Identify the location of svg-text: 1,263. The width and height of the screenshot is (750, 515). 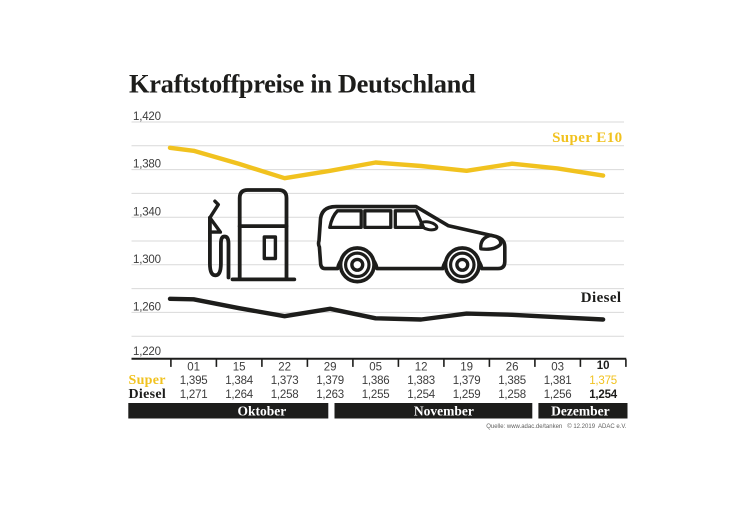
(330, 395).